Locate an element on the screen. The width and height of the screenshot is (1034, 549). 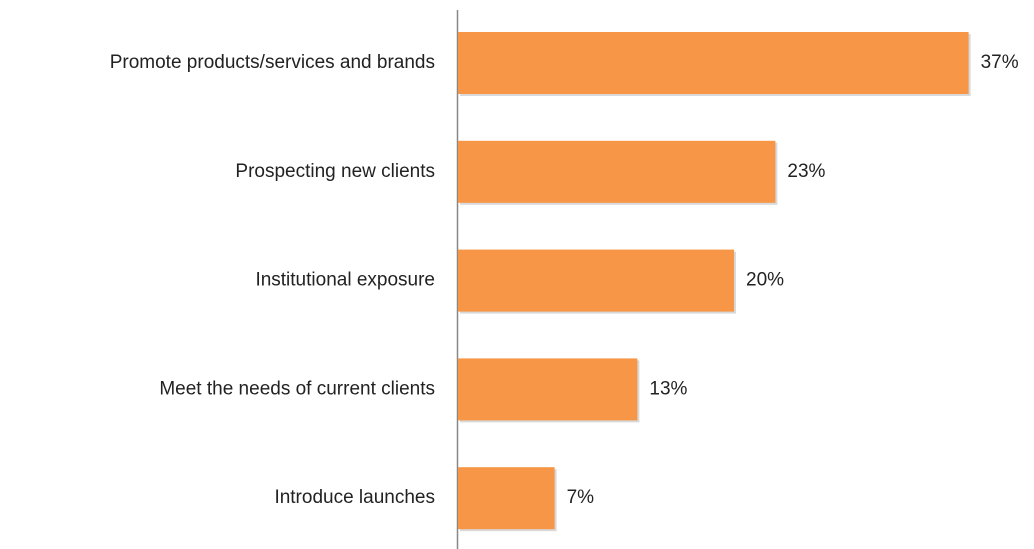
category-label: Promote products/services and brands is located at coordinates (272, 62).